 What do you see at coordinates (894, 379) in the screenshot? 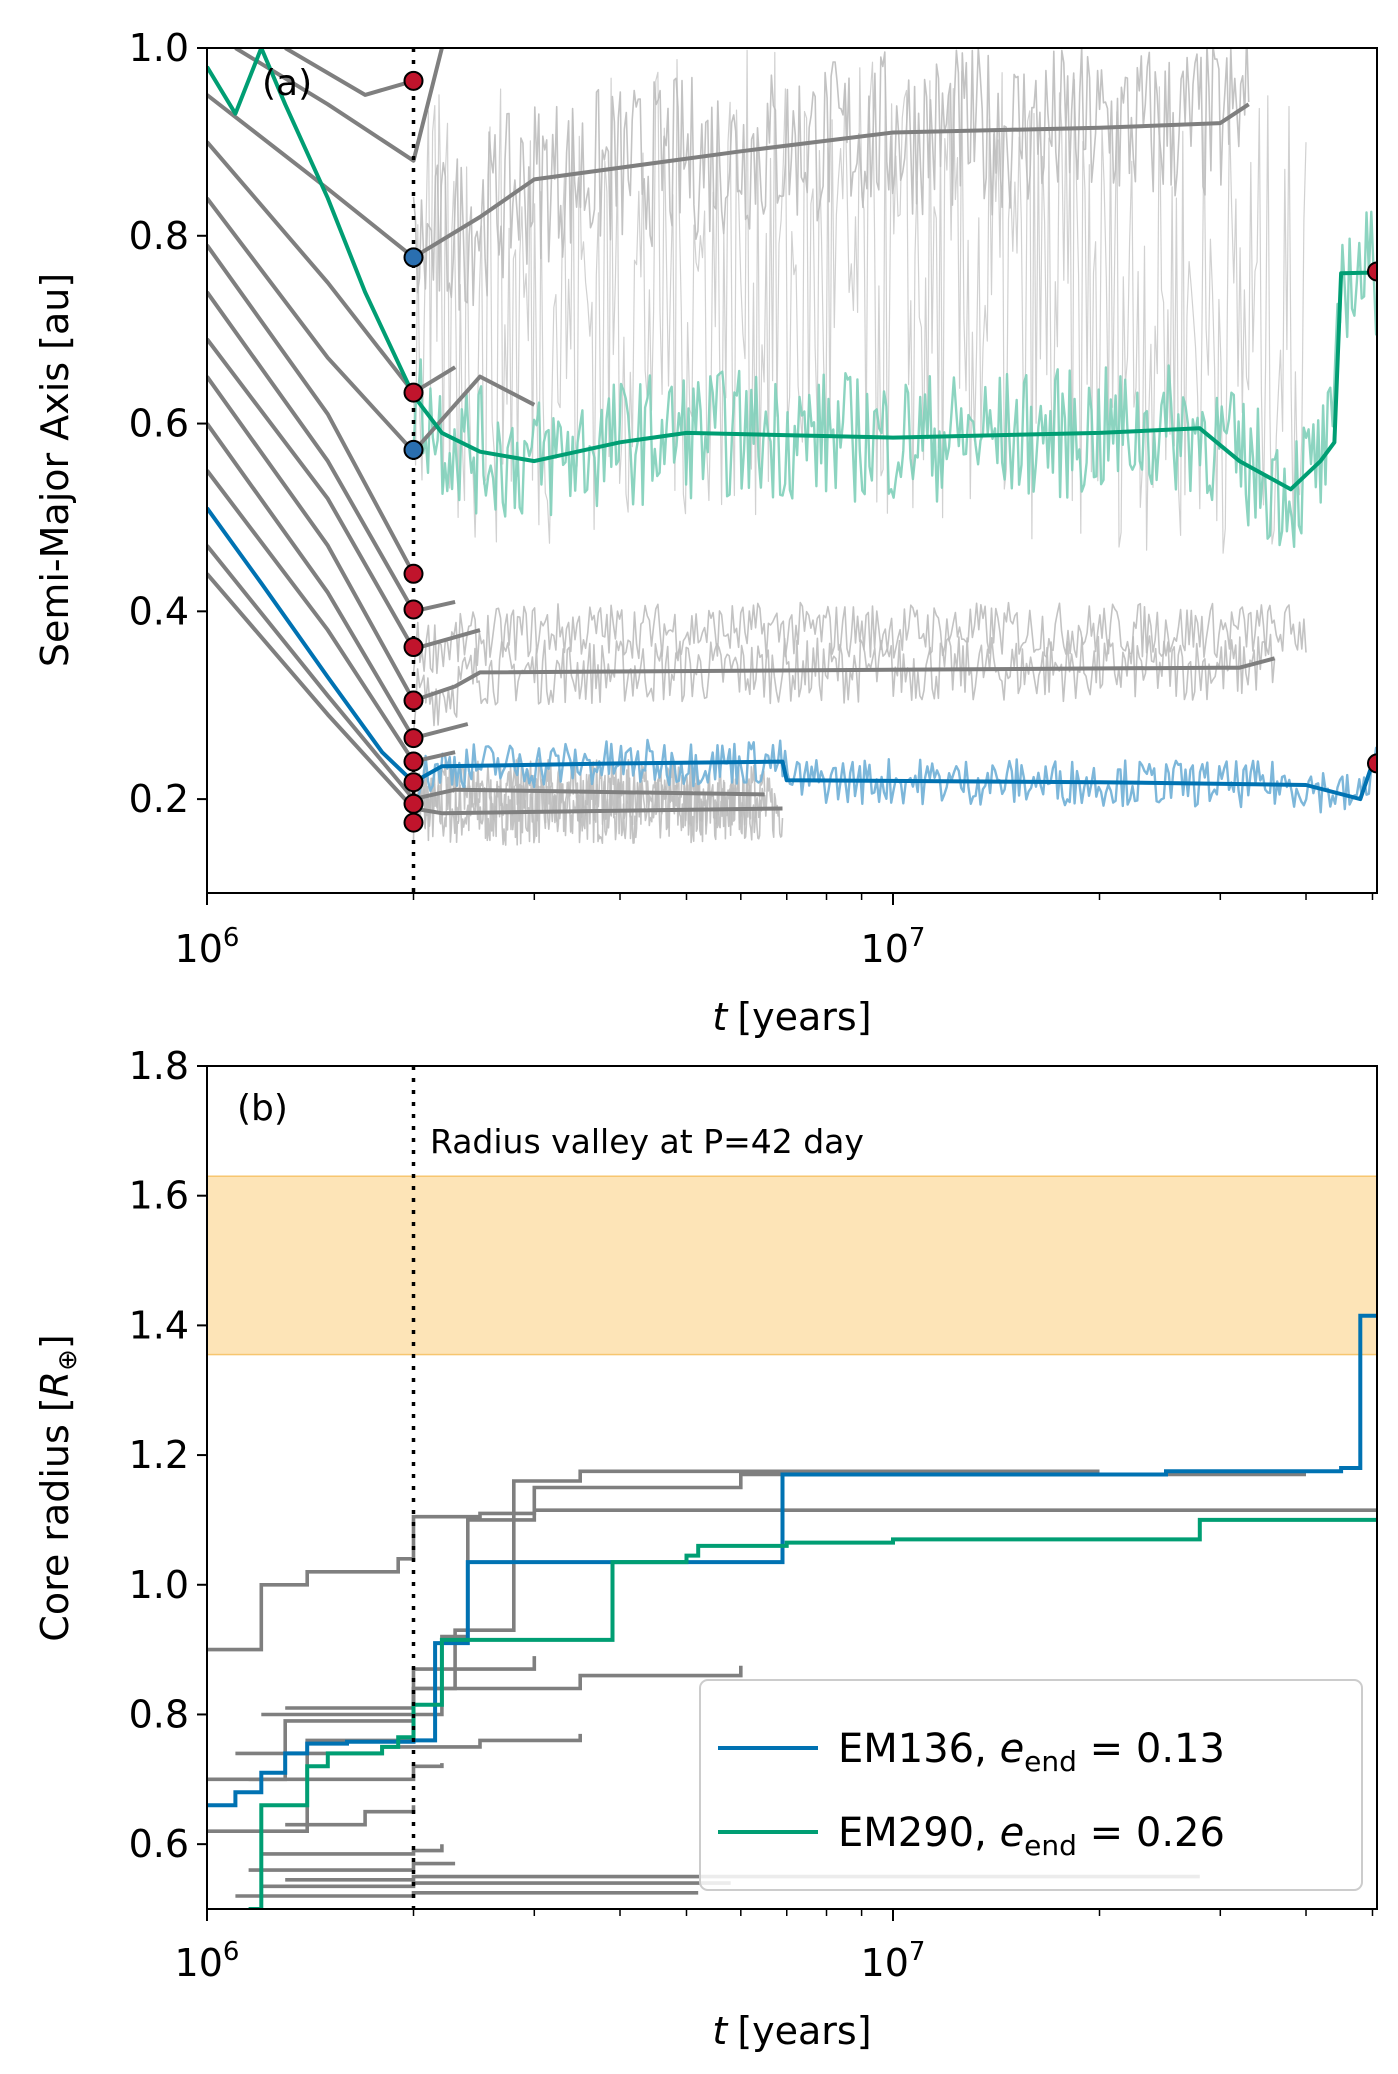
I see `a-band-em290` at bounding box center [894, 379].